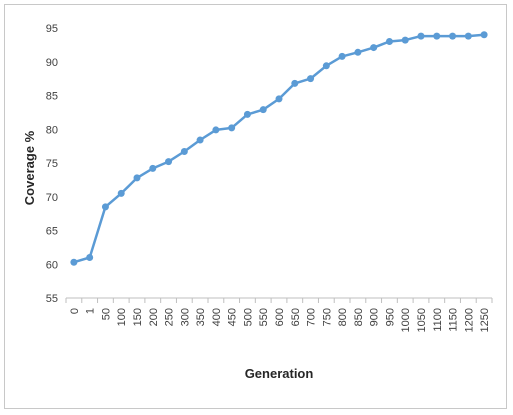  Describe the element at coordinates (52, 265) in the screenshot. I see `y-tick-label: 60` at that location.